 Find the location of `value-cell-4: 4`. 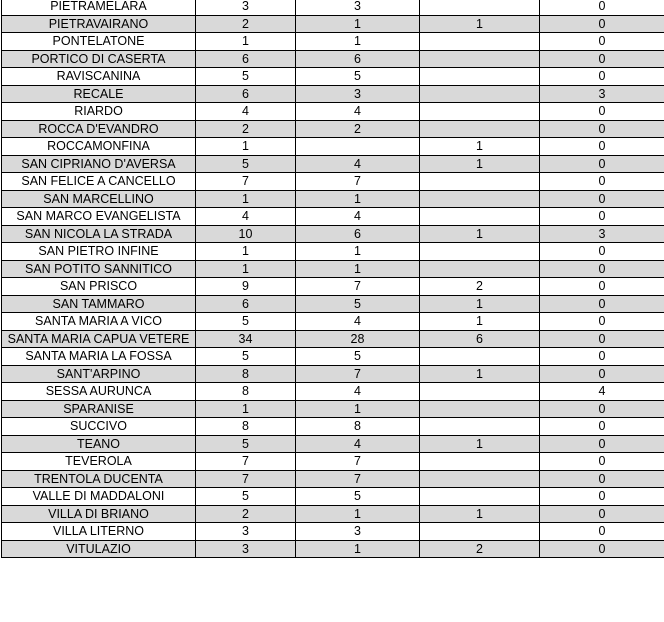

value-cell-4: 4 is located at coordinates (601, 391).